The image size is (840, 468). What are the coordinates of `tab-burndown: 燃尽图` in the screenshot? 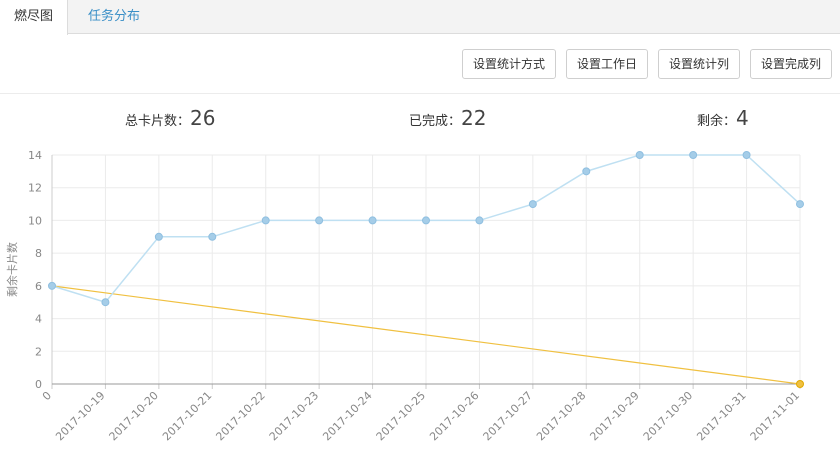 It's located at (34, 17).